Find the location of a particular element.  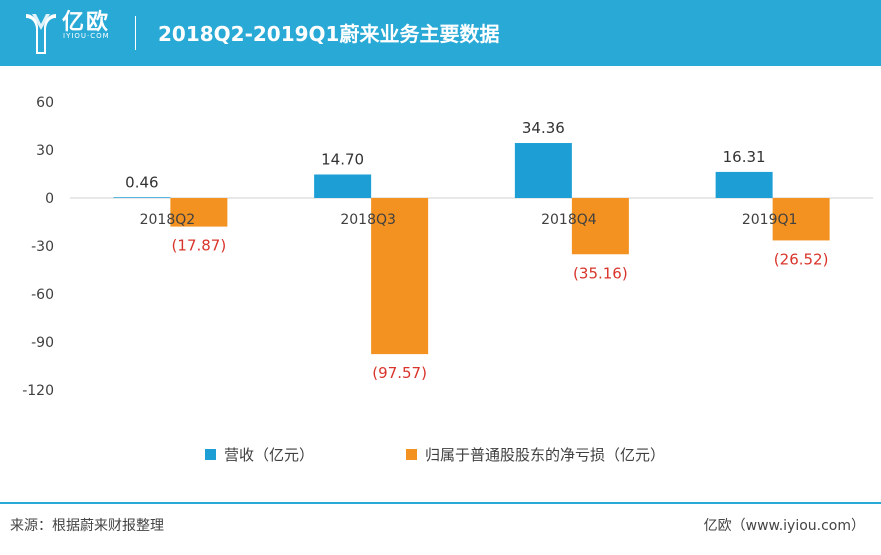

y-tick-label: 60 is located at coordinates (45, 103).